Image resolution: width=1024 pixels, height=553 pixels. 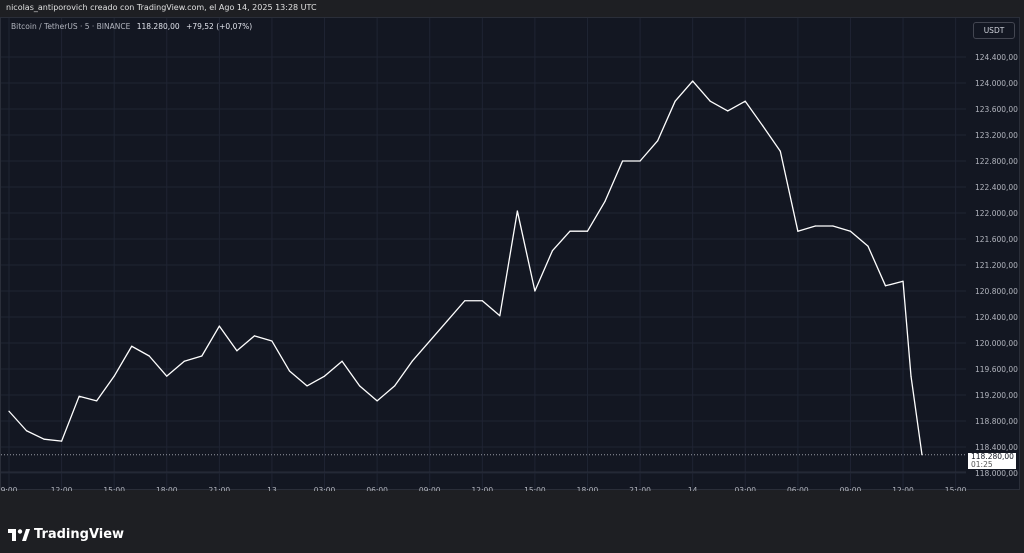 I want to click on x-tick-label: 9:00, so click(x=9, y=488).